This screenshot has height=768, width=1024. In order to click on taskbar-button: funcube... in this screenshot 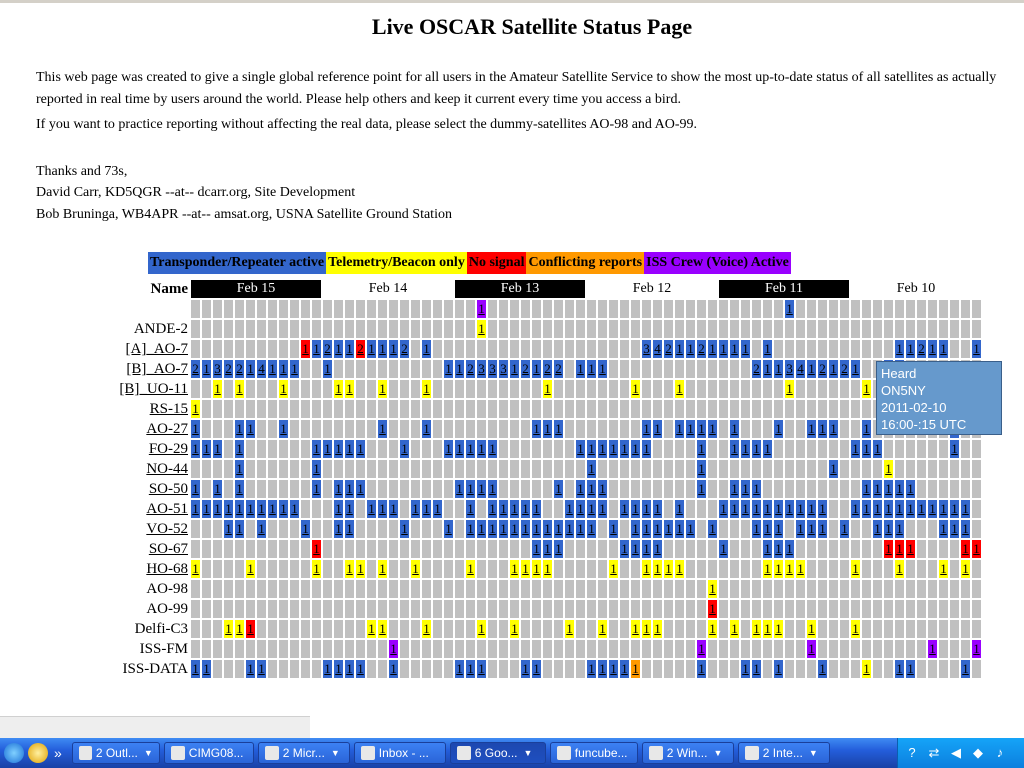, I will do `click(593, 753)`.